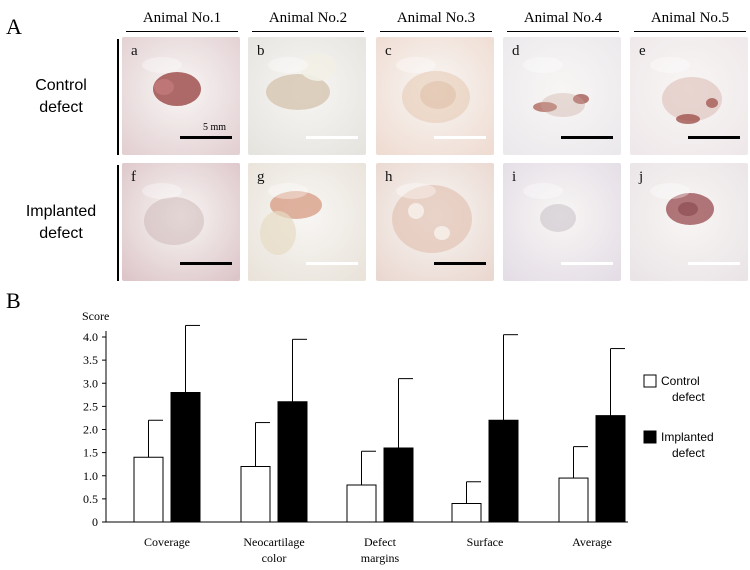  Describe the element at coordinates (61, 97) in the screenshot. I see `row-label-control: Control defect` at that location.